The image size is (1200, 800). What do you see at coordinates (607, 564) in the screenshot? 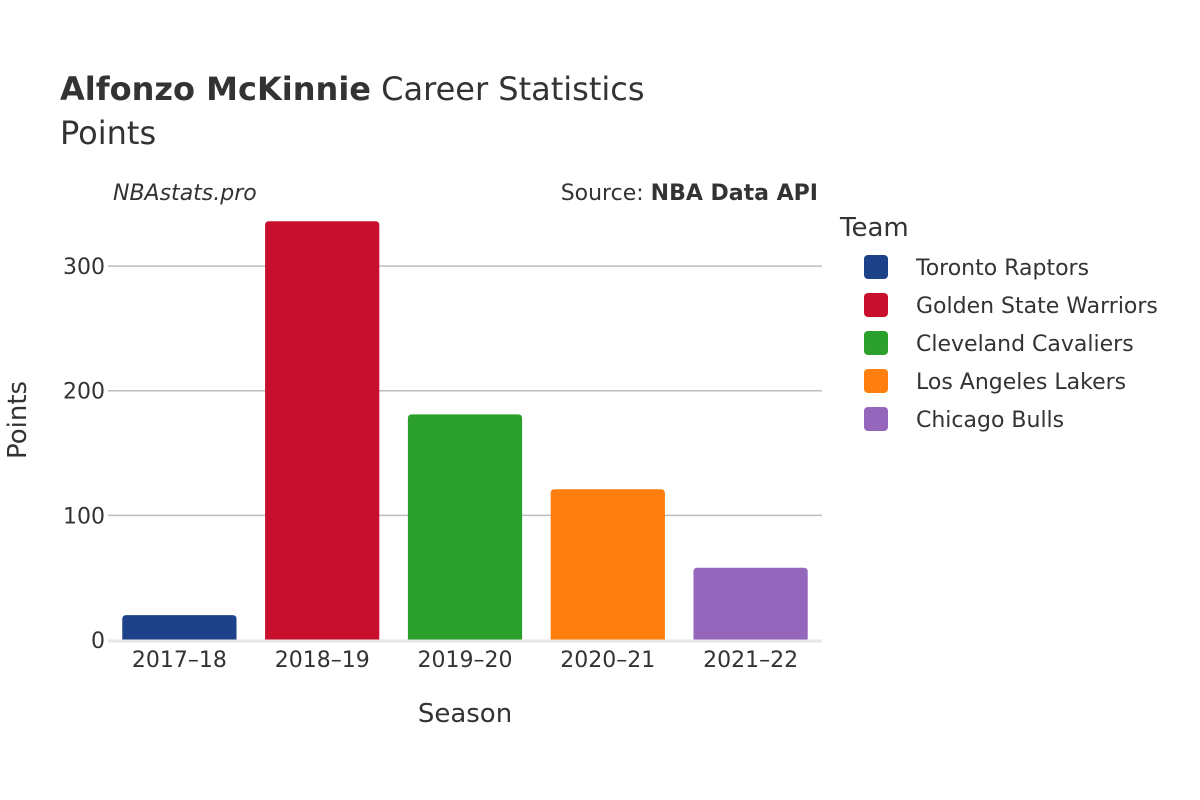
I see `bar-2020–21` at bounding box center [607, 564].